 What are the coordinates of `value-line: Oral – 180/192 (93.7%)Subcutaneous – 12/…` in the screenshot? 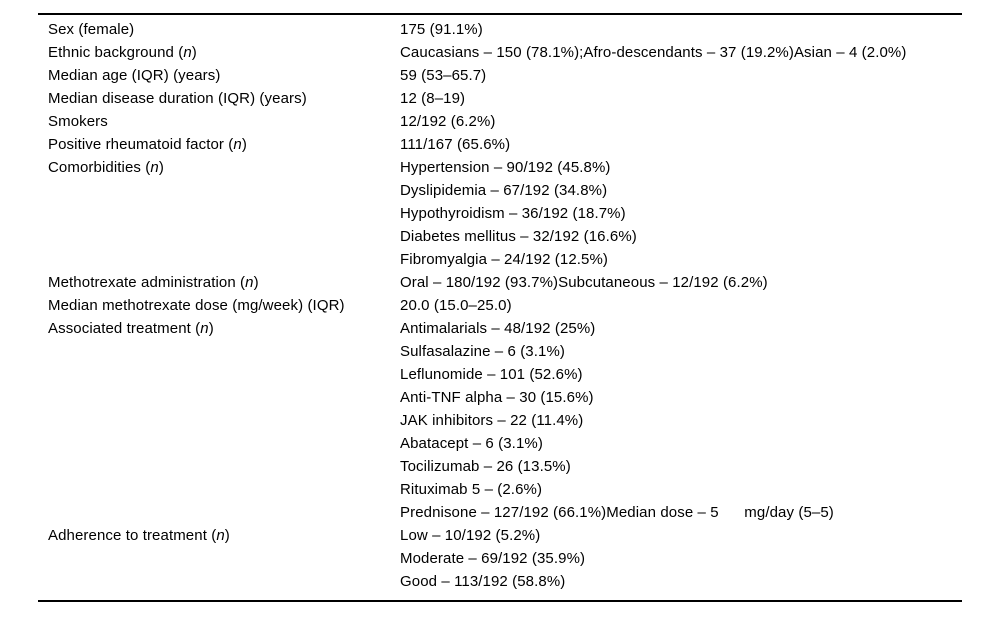 It's located at (584, 282).